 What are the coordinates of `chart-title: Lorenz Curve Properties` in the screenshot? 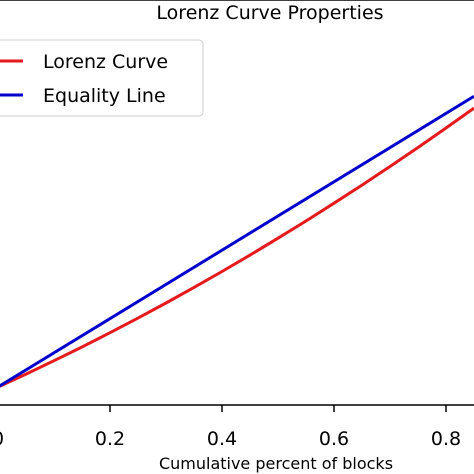 It's located at (269, 13).